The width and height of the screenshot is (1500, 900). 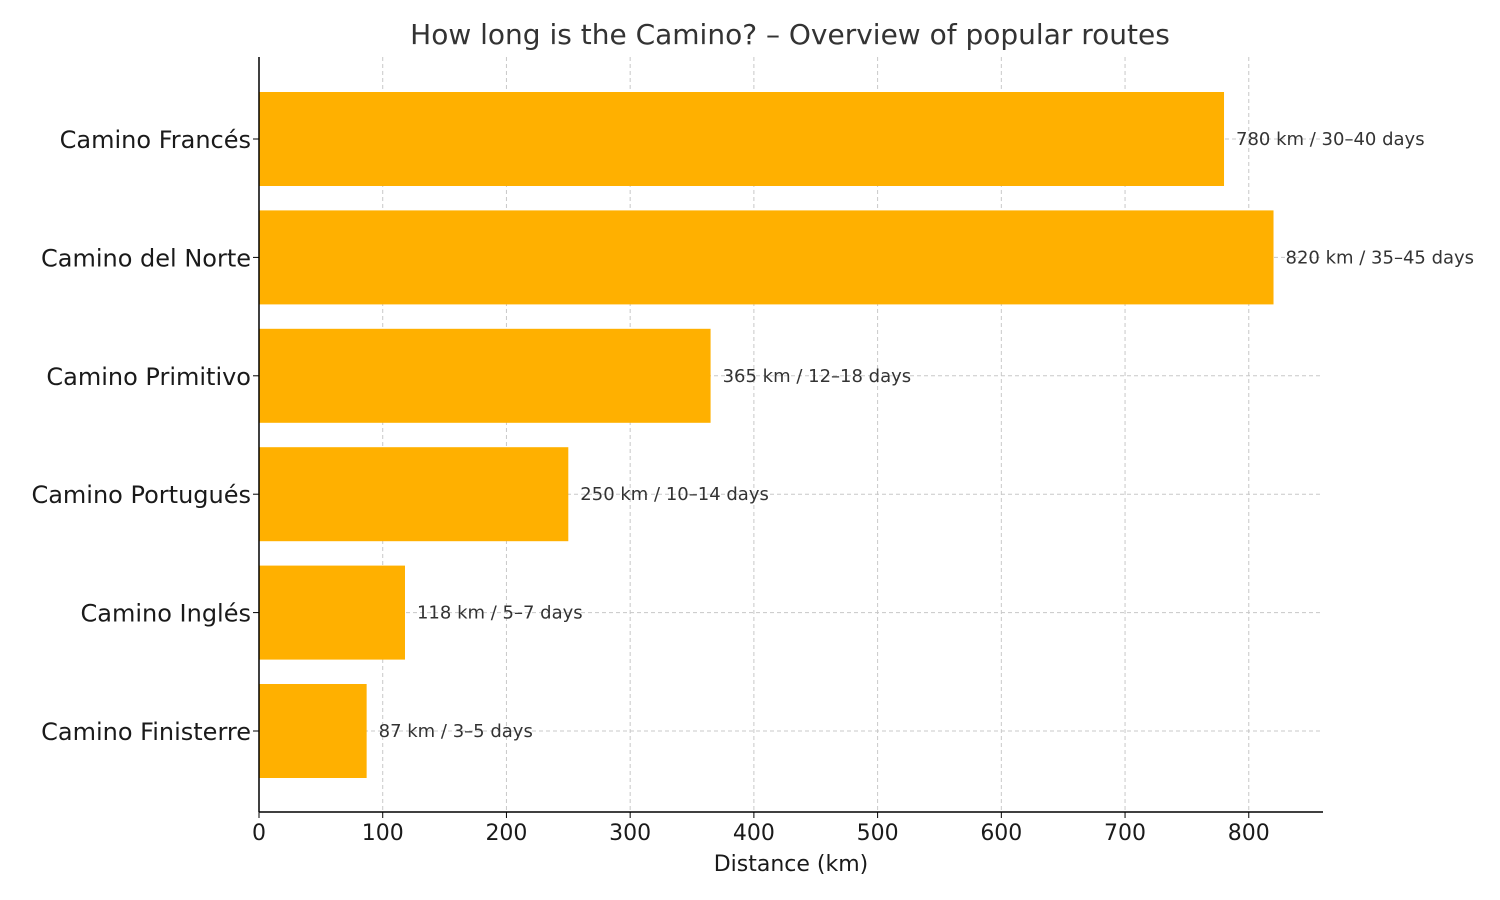 I want to click on data-label: 118 km / 5–7 days, so click(x=500, y=613).